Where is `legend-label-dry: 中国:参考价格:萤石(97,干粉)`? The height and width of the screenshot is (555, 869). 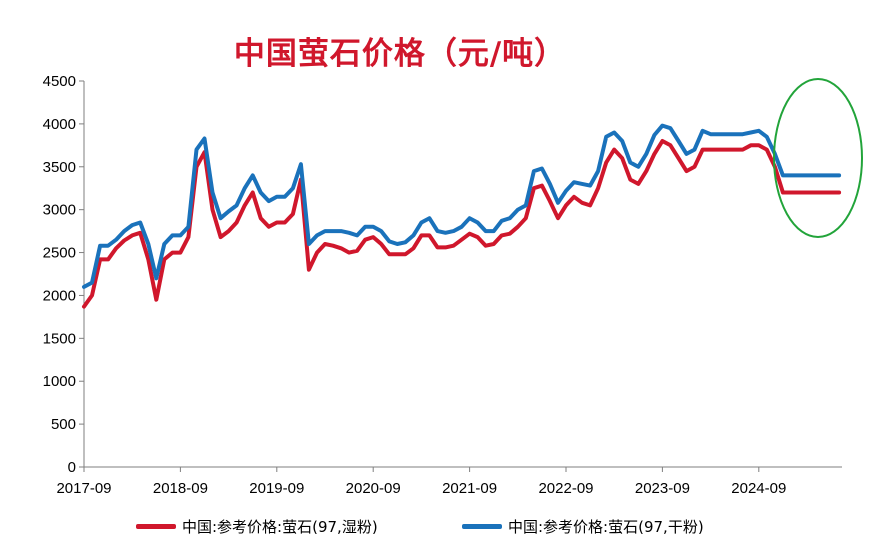
legend-label-dry: 中国:参考价格:萤石(97,干粉) is located at coordinates (606, 527).